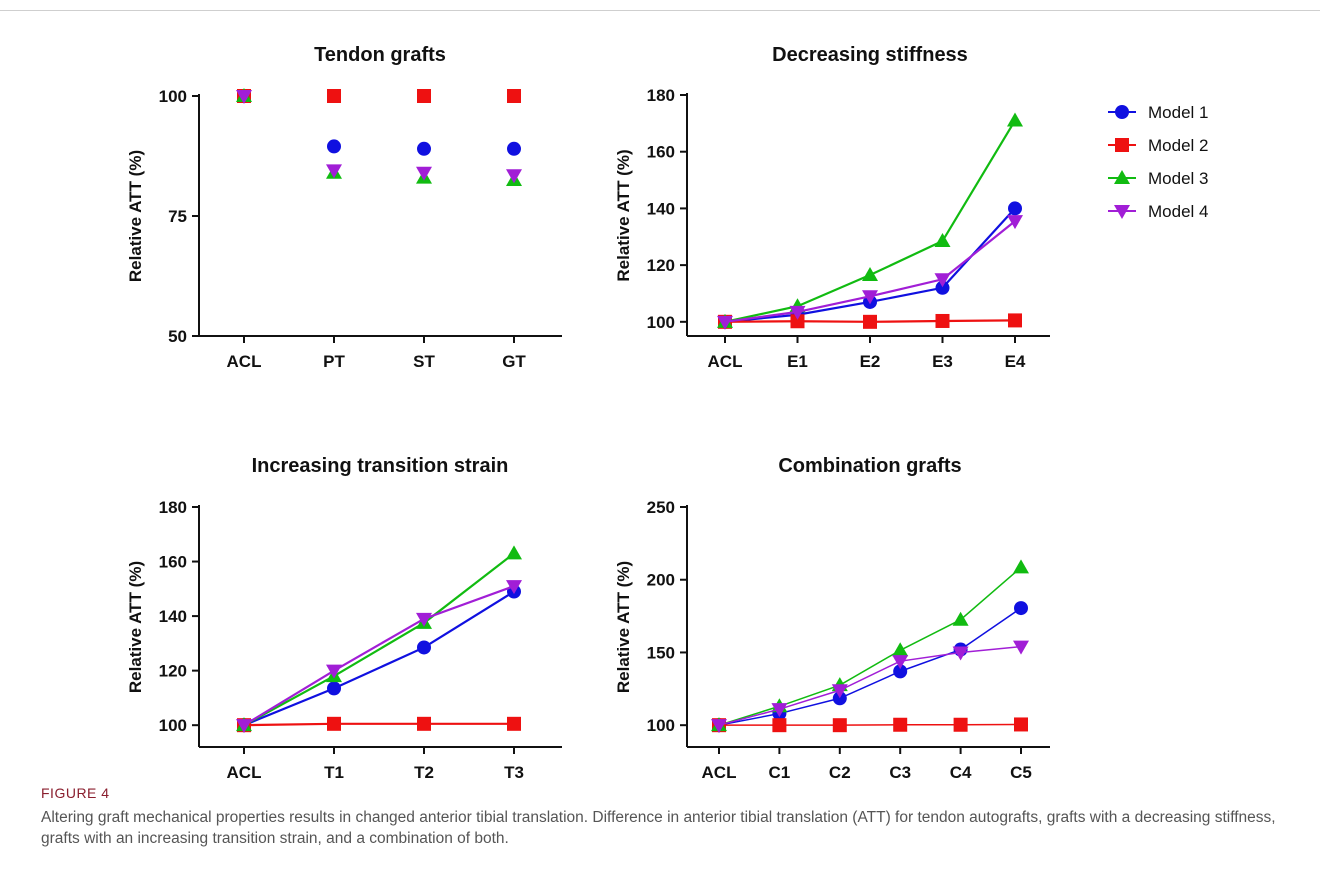 This screenshot has width=1320, height=894. I want to click on top-divider, so click(660, 10).